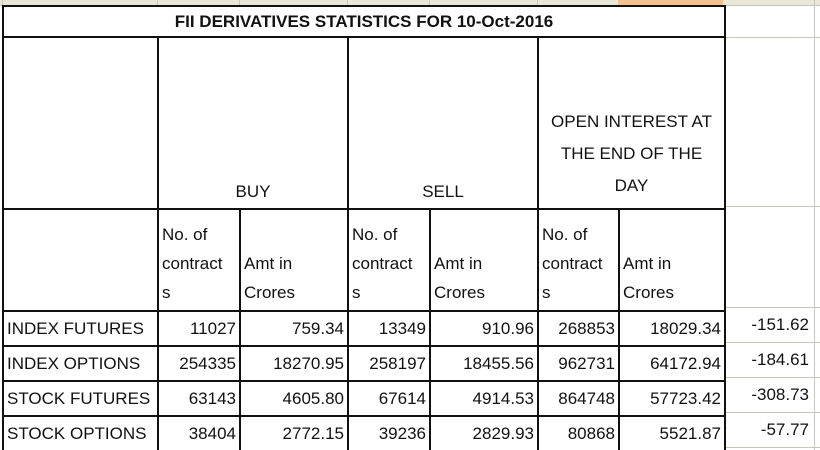  Describe the element at coordinates (578, 432) in the screenshot. I see `oi-contracts-value: 80868` at that location.